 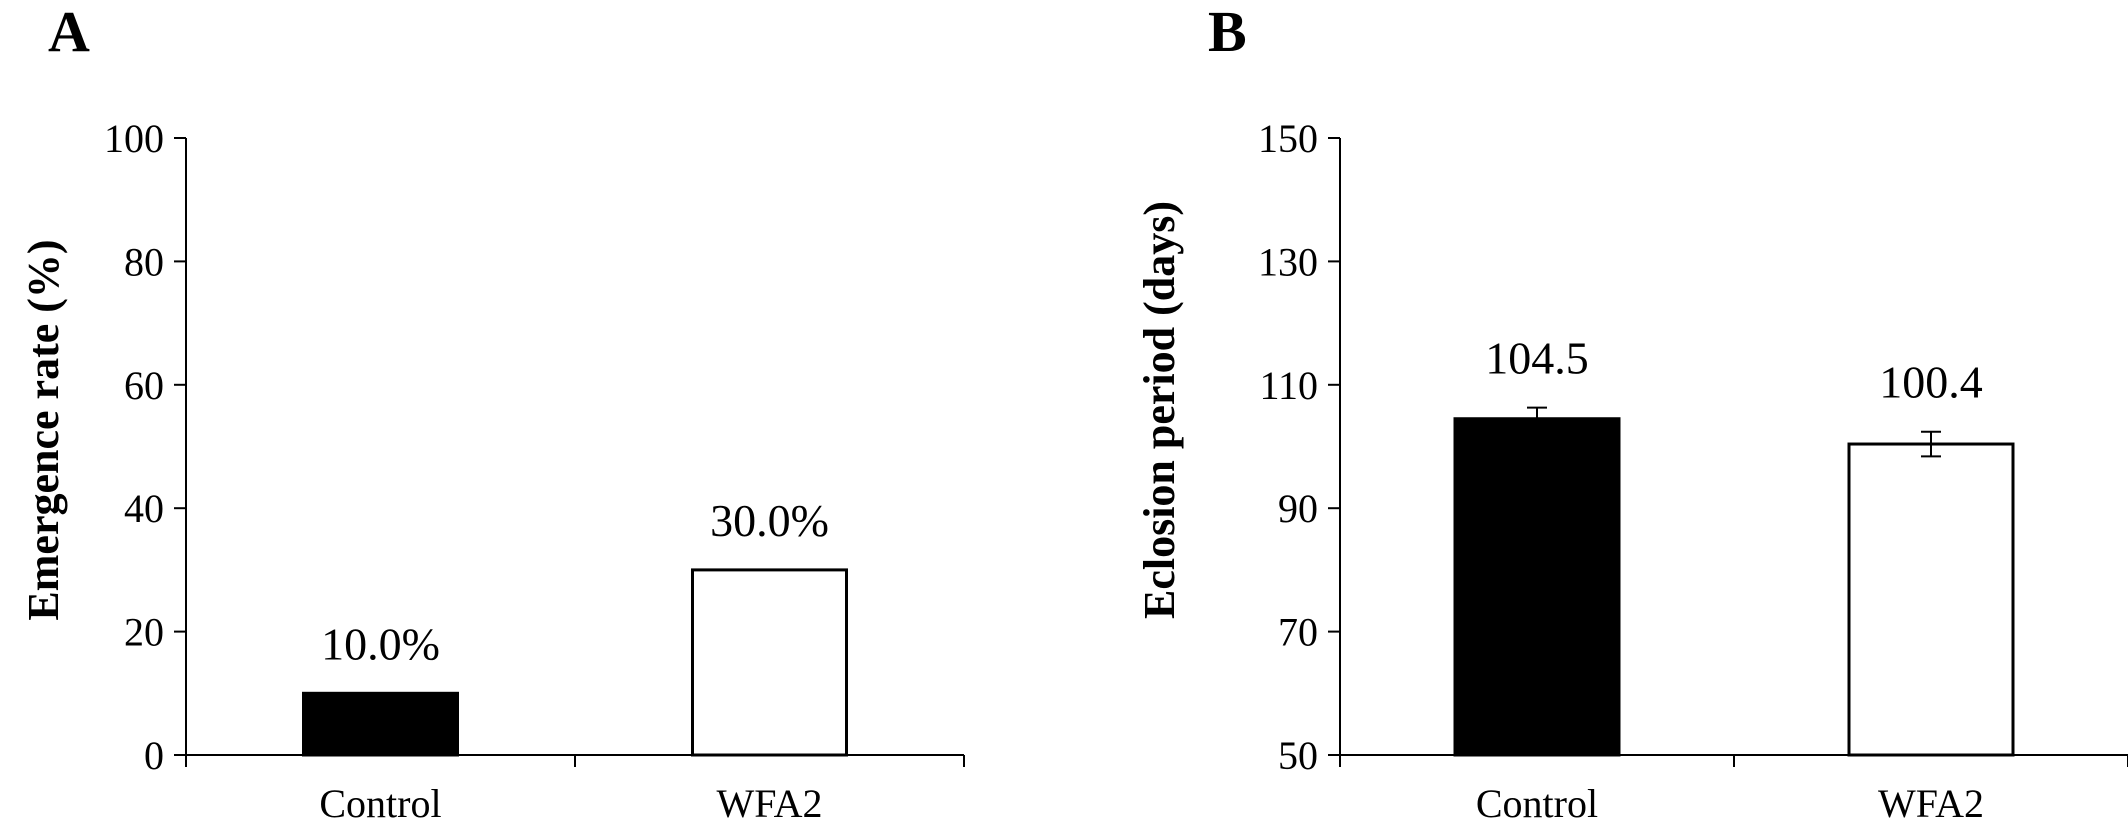 I want to click on bar-b-wfa2, so click(x=1931, y=599).